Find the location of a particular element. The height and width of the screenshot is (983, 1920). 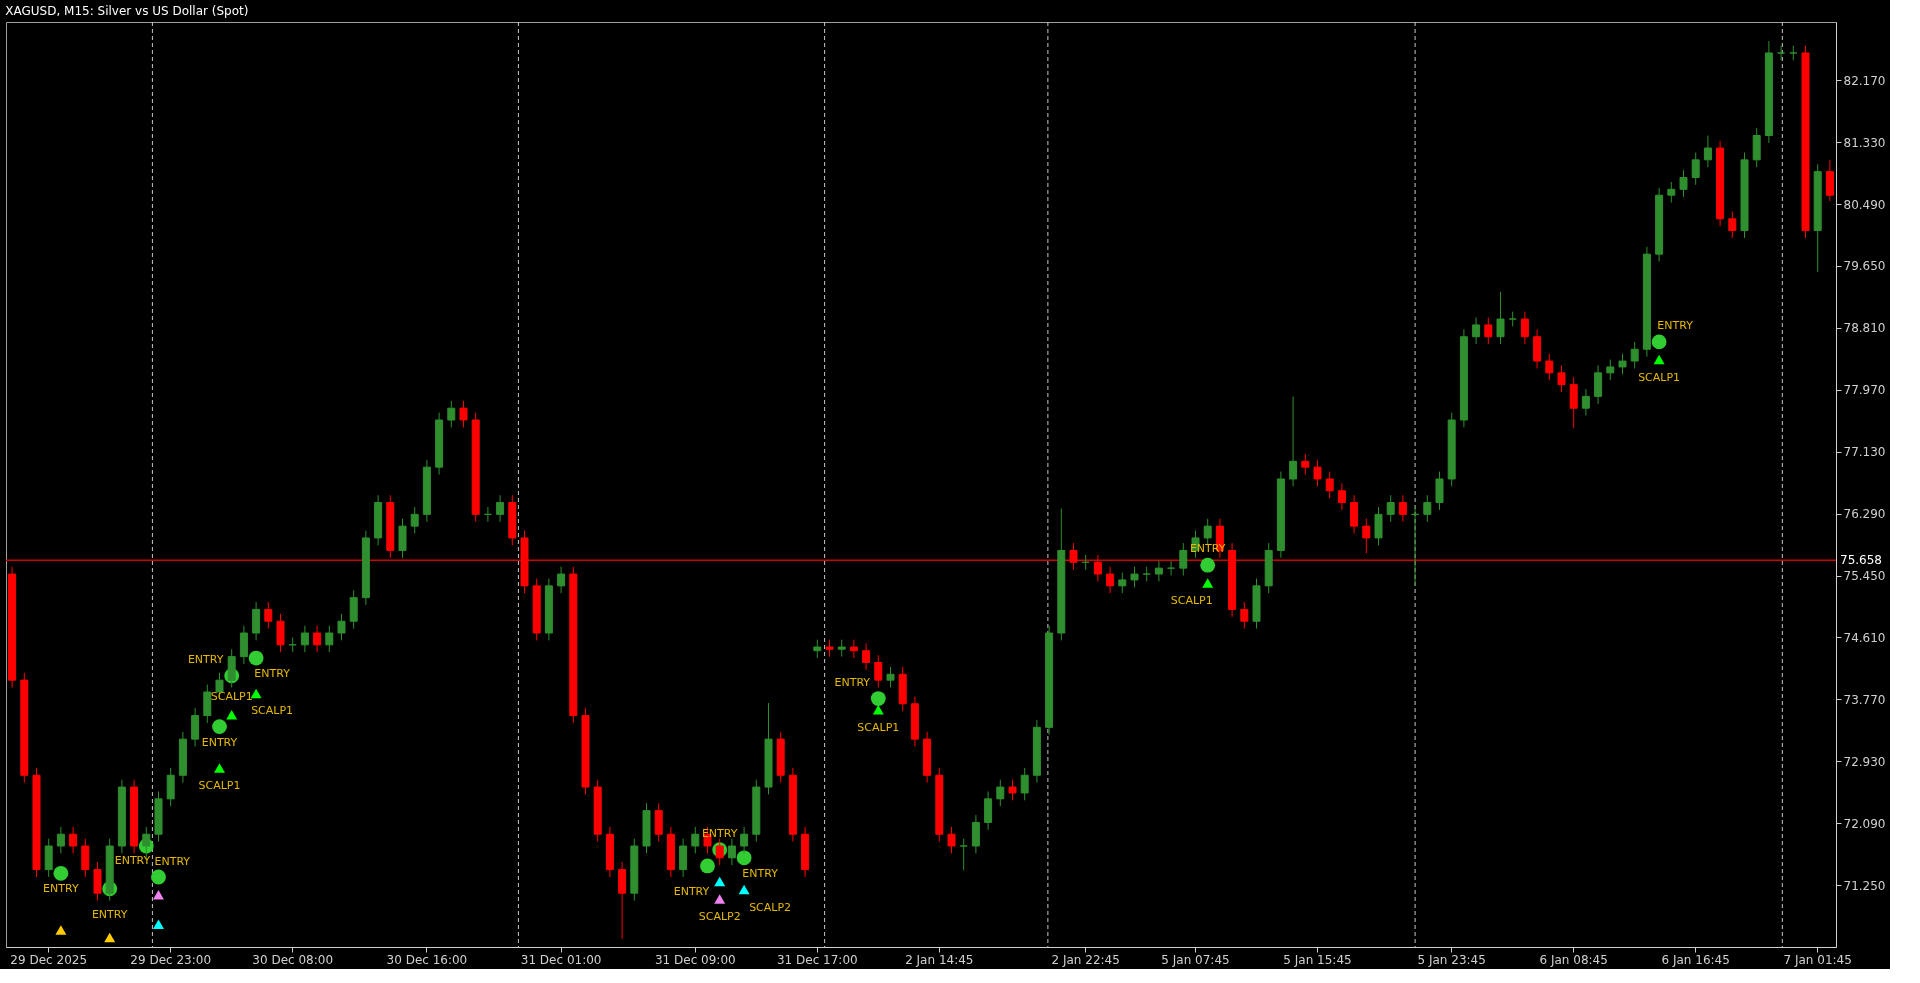

y-tick-label: 73.770 is located at coordinates (1864, 699).